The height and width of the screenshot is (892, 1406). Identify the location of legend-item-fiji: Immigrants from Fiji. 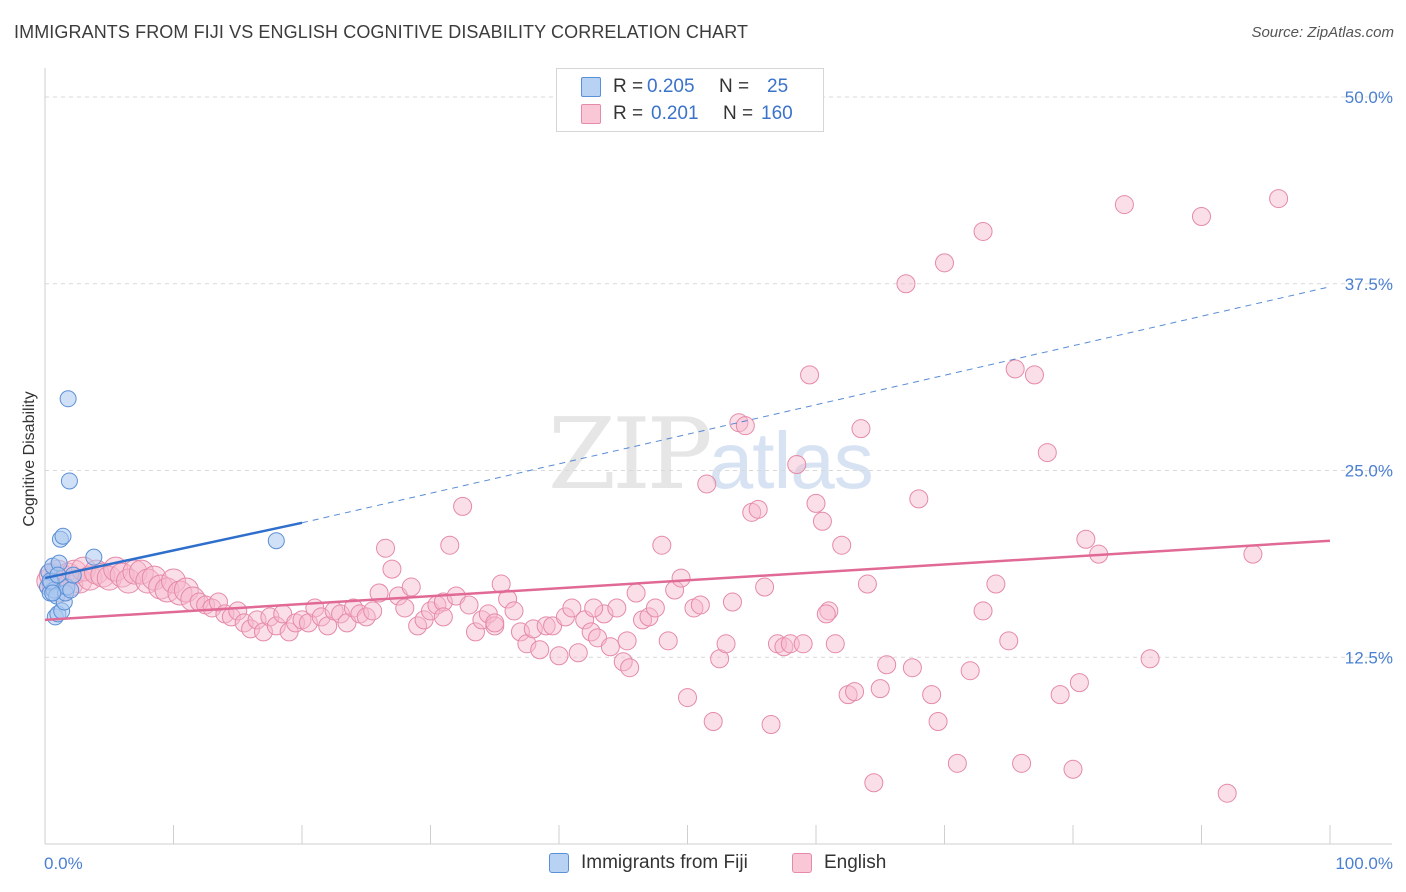
(648, 863).